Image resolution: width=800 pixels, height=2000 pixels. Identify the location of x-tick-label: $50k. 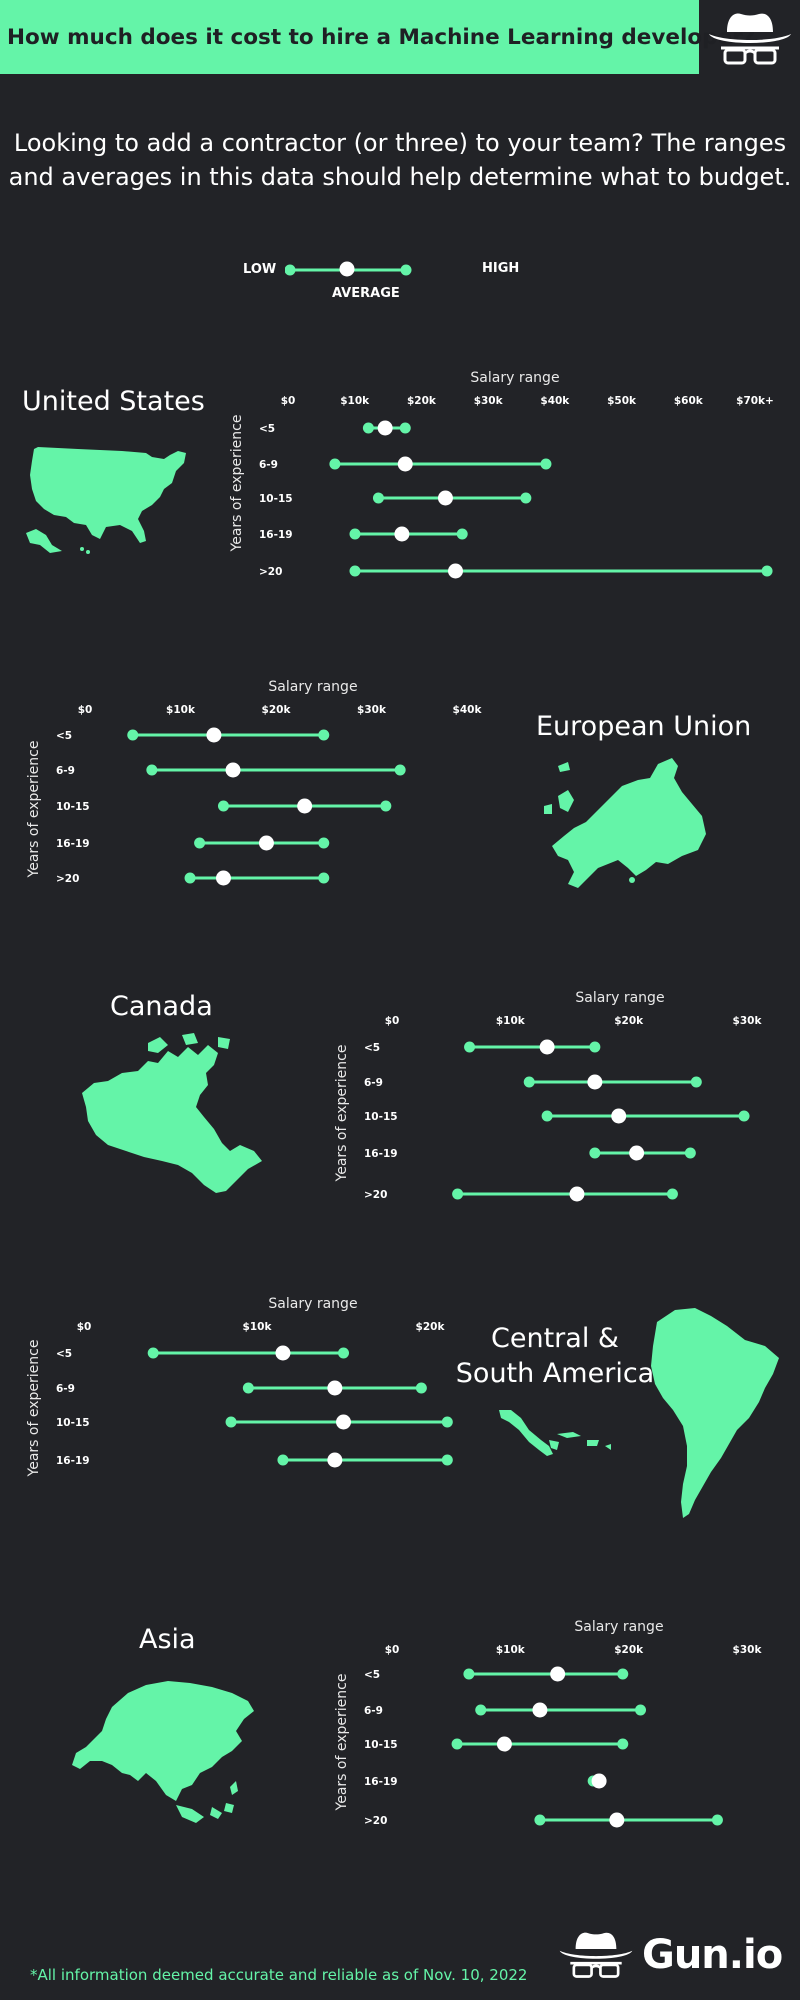
(622, 401).